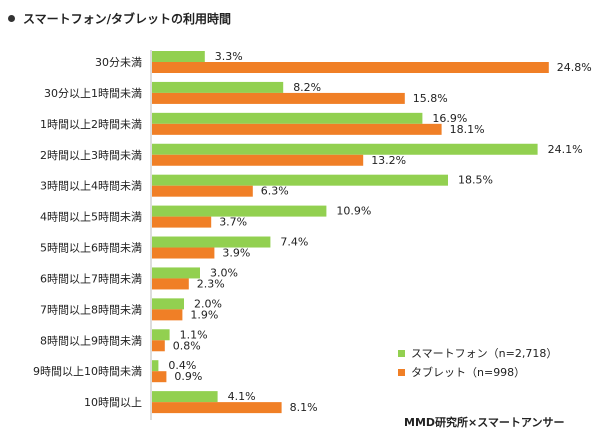  What do you see at coordinates (91, 340) in the screenshot?
I see `category-label: 8時間以上9時間未満` at bounding box center [91, 340].